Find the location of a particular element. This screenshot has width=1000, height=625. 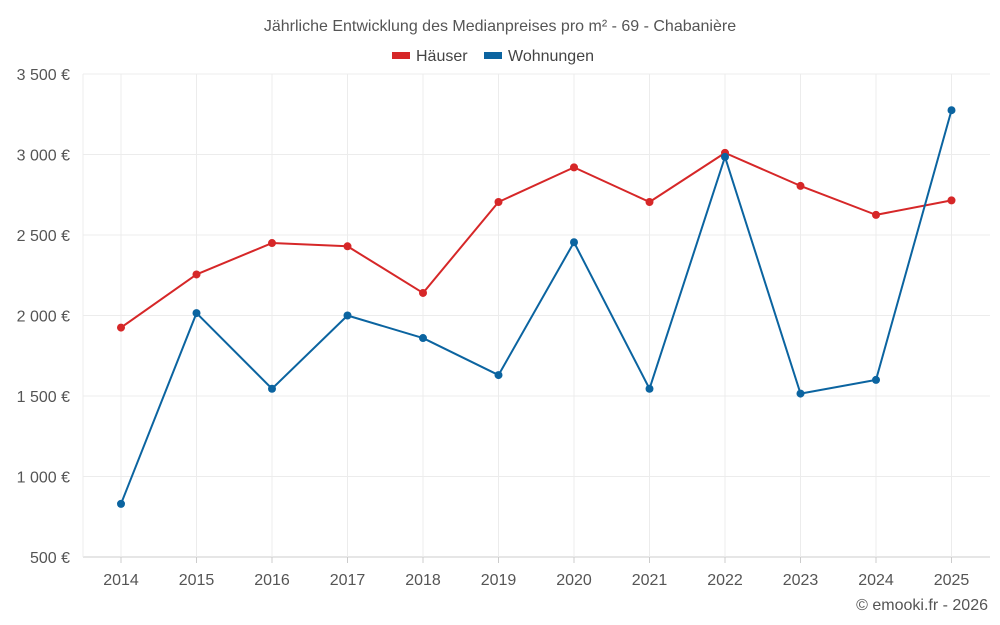

x-tick-label: 2016 is located at coordinates (272, 580).